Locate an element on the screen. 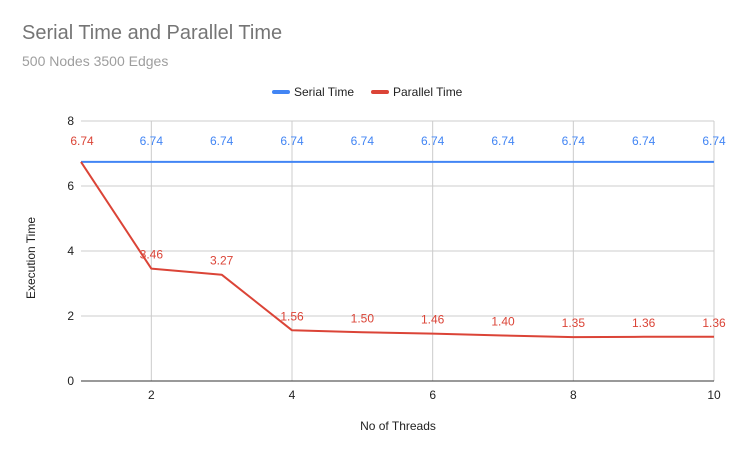 The width and height of the screenshot is (738, 456). y-axis-title: Execution Time is located at coordinates (31, 258).